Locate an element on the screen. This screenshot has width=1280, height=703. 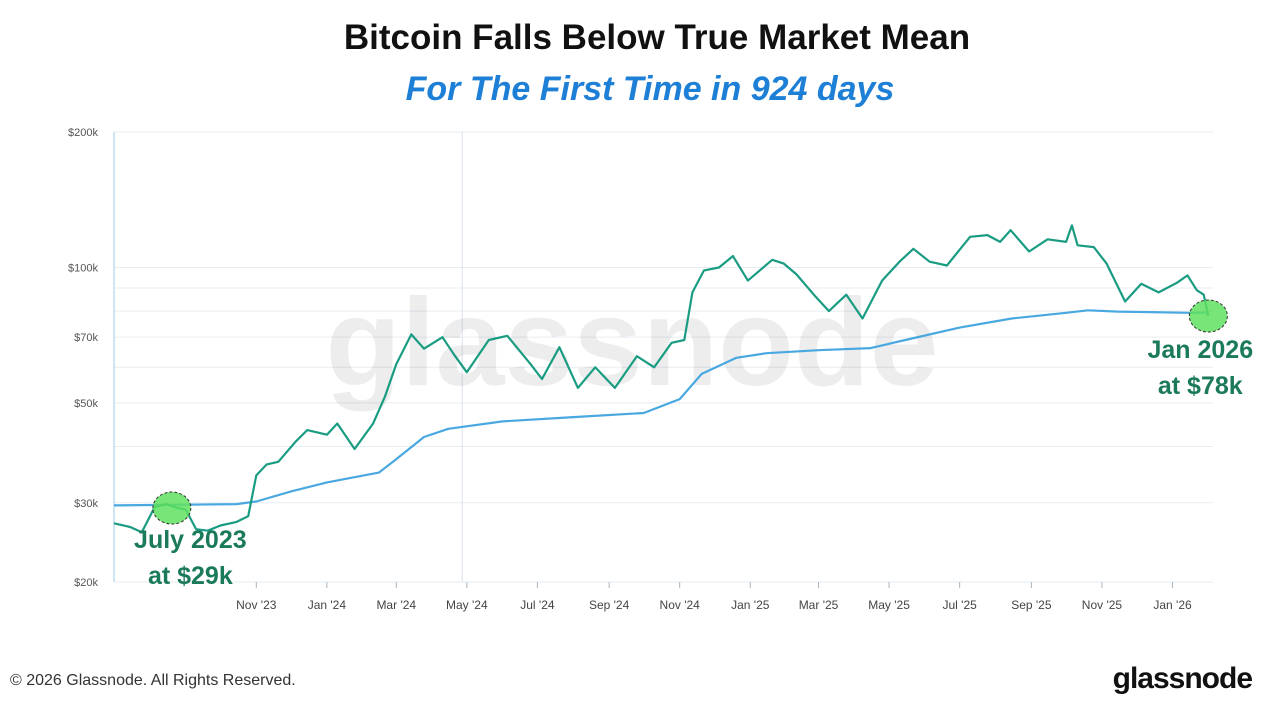
y-tick-label: $30k is located at coordinates (86, 504).